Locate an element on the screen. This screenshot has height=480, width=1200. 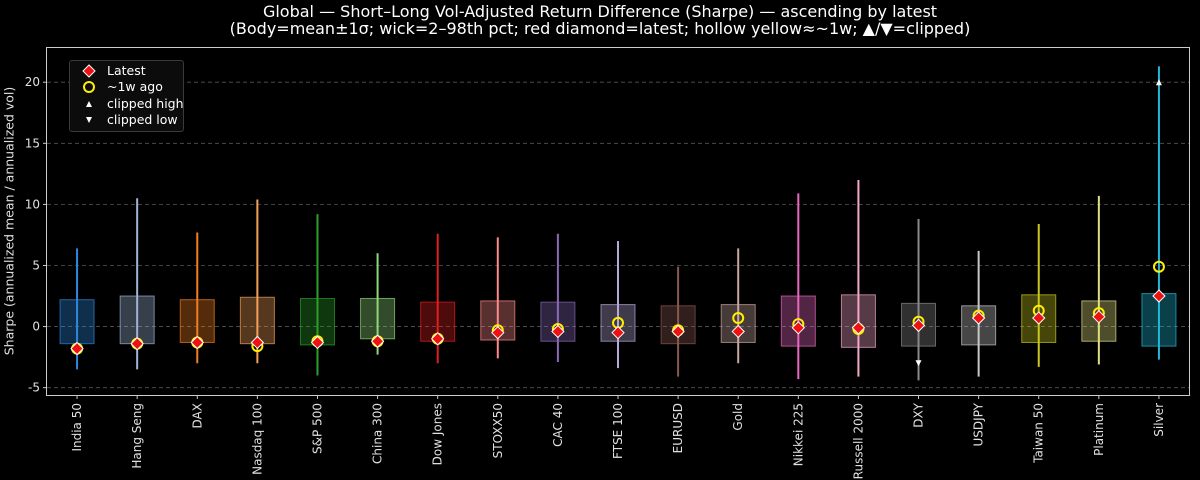
box-group-usdjpy is located at coordinates (979, 313).